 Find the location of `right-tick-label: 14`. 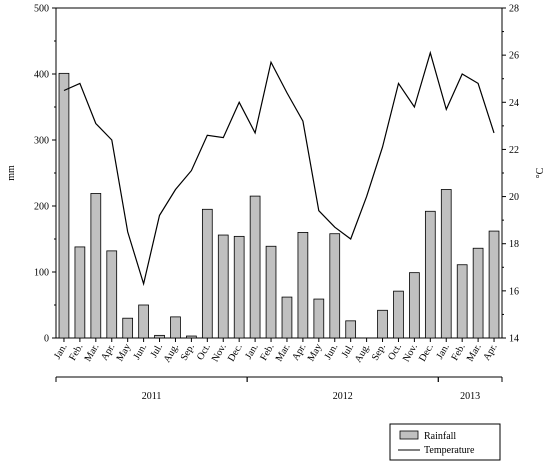

right-tick-label: 14 is located at coordinates (514, 339).